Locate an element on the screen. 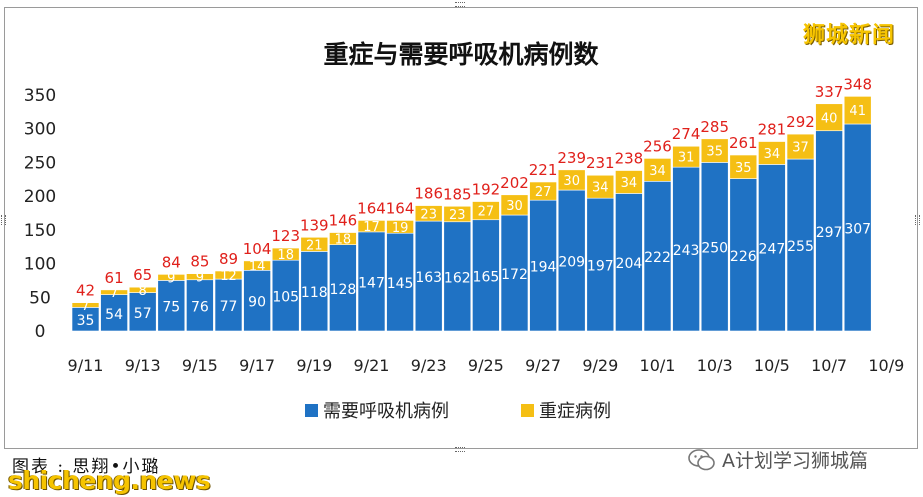 This screenshot has width=923, height=497. chart-caption: 图表 : 思翔•小璐 is located at coordinates (86, 467).